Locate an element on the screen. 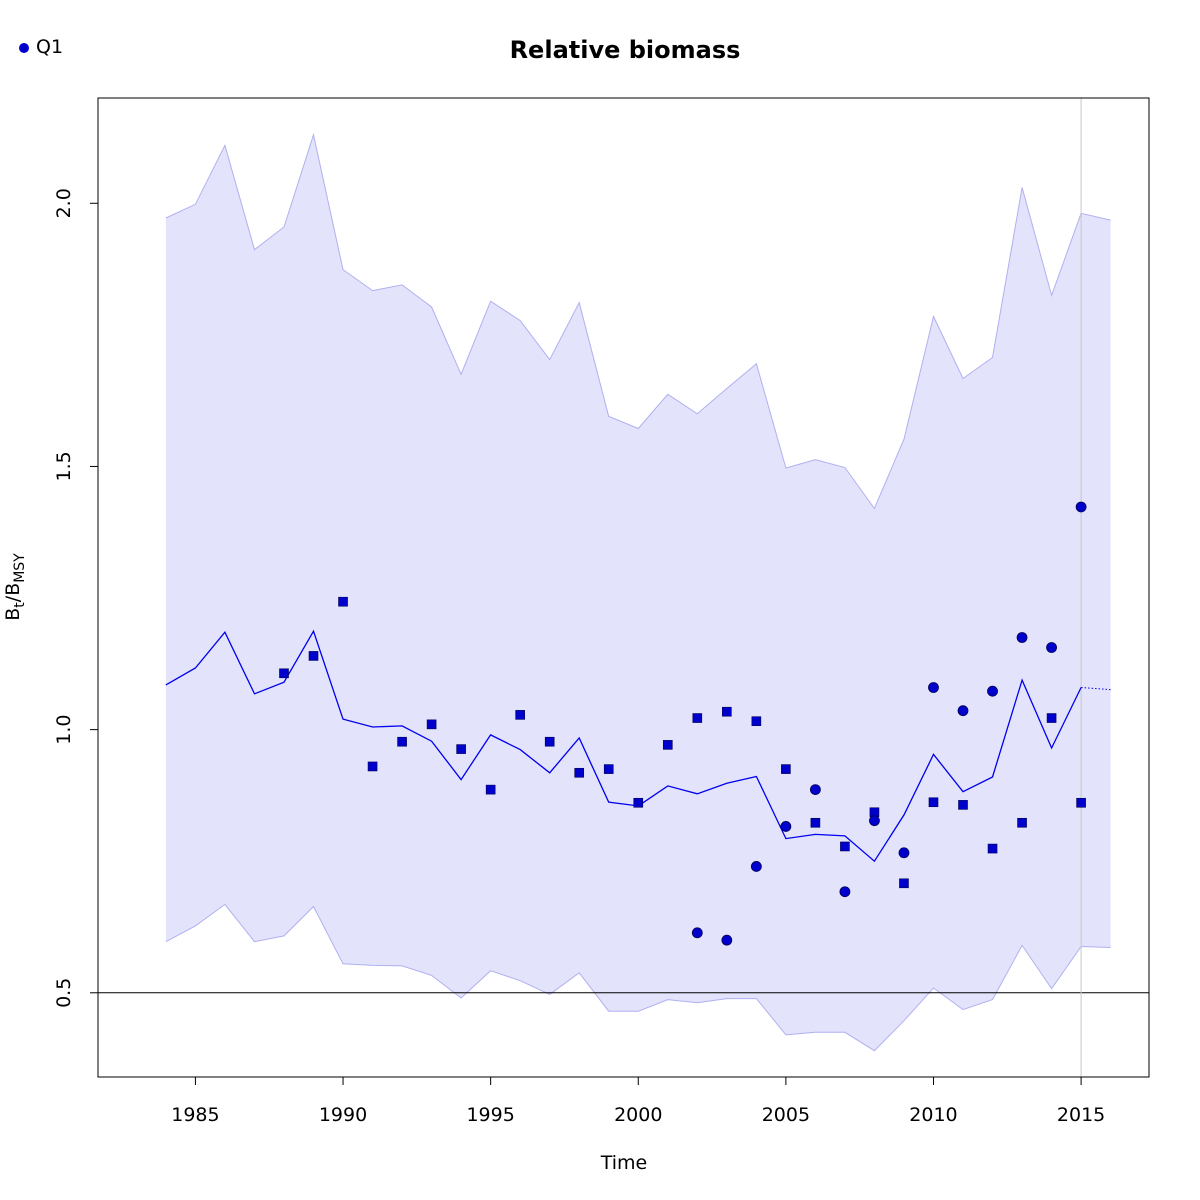  y-axis-label: Bt/BMSY is located at coordinates (15, 587).